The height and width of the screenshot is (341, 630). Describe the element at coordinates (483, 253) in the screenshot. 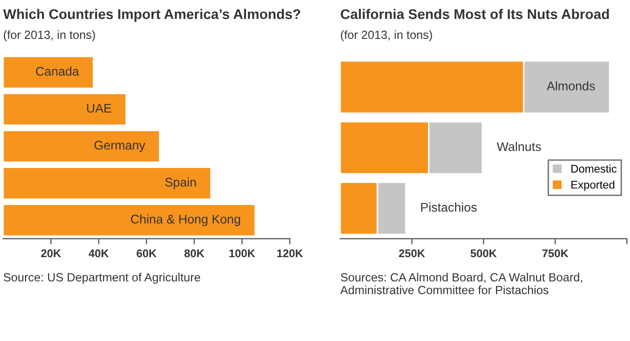

I see `x-tick-label: 500K` at that location.